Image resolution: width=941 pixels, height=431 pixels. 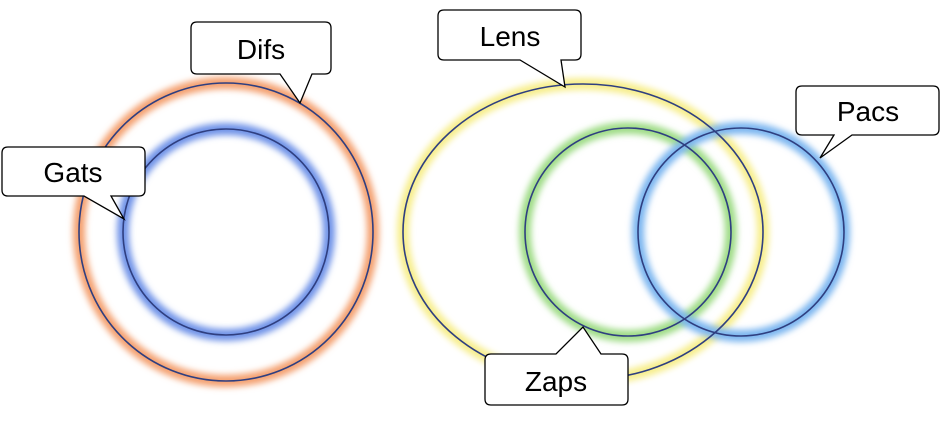 What do you see at coordinates (261, 49) in the screenshot?
I see `set-label-difs: Difs` at bounding box center [261, 49].